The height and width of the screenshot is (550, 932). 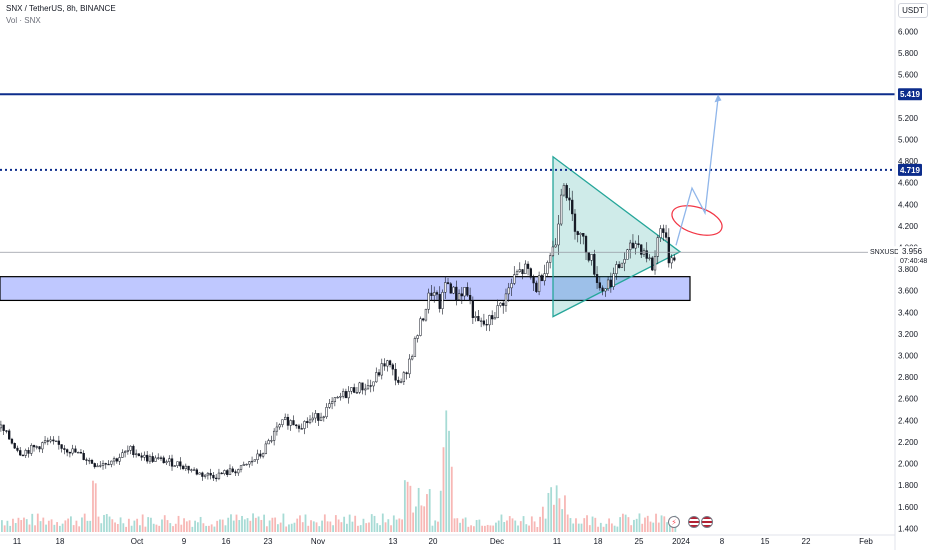 What do you see at coordinates (910, 170) in the screenshot?
I see `level-tag-4719: 4.719` at bounding box center [910, 170].